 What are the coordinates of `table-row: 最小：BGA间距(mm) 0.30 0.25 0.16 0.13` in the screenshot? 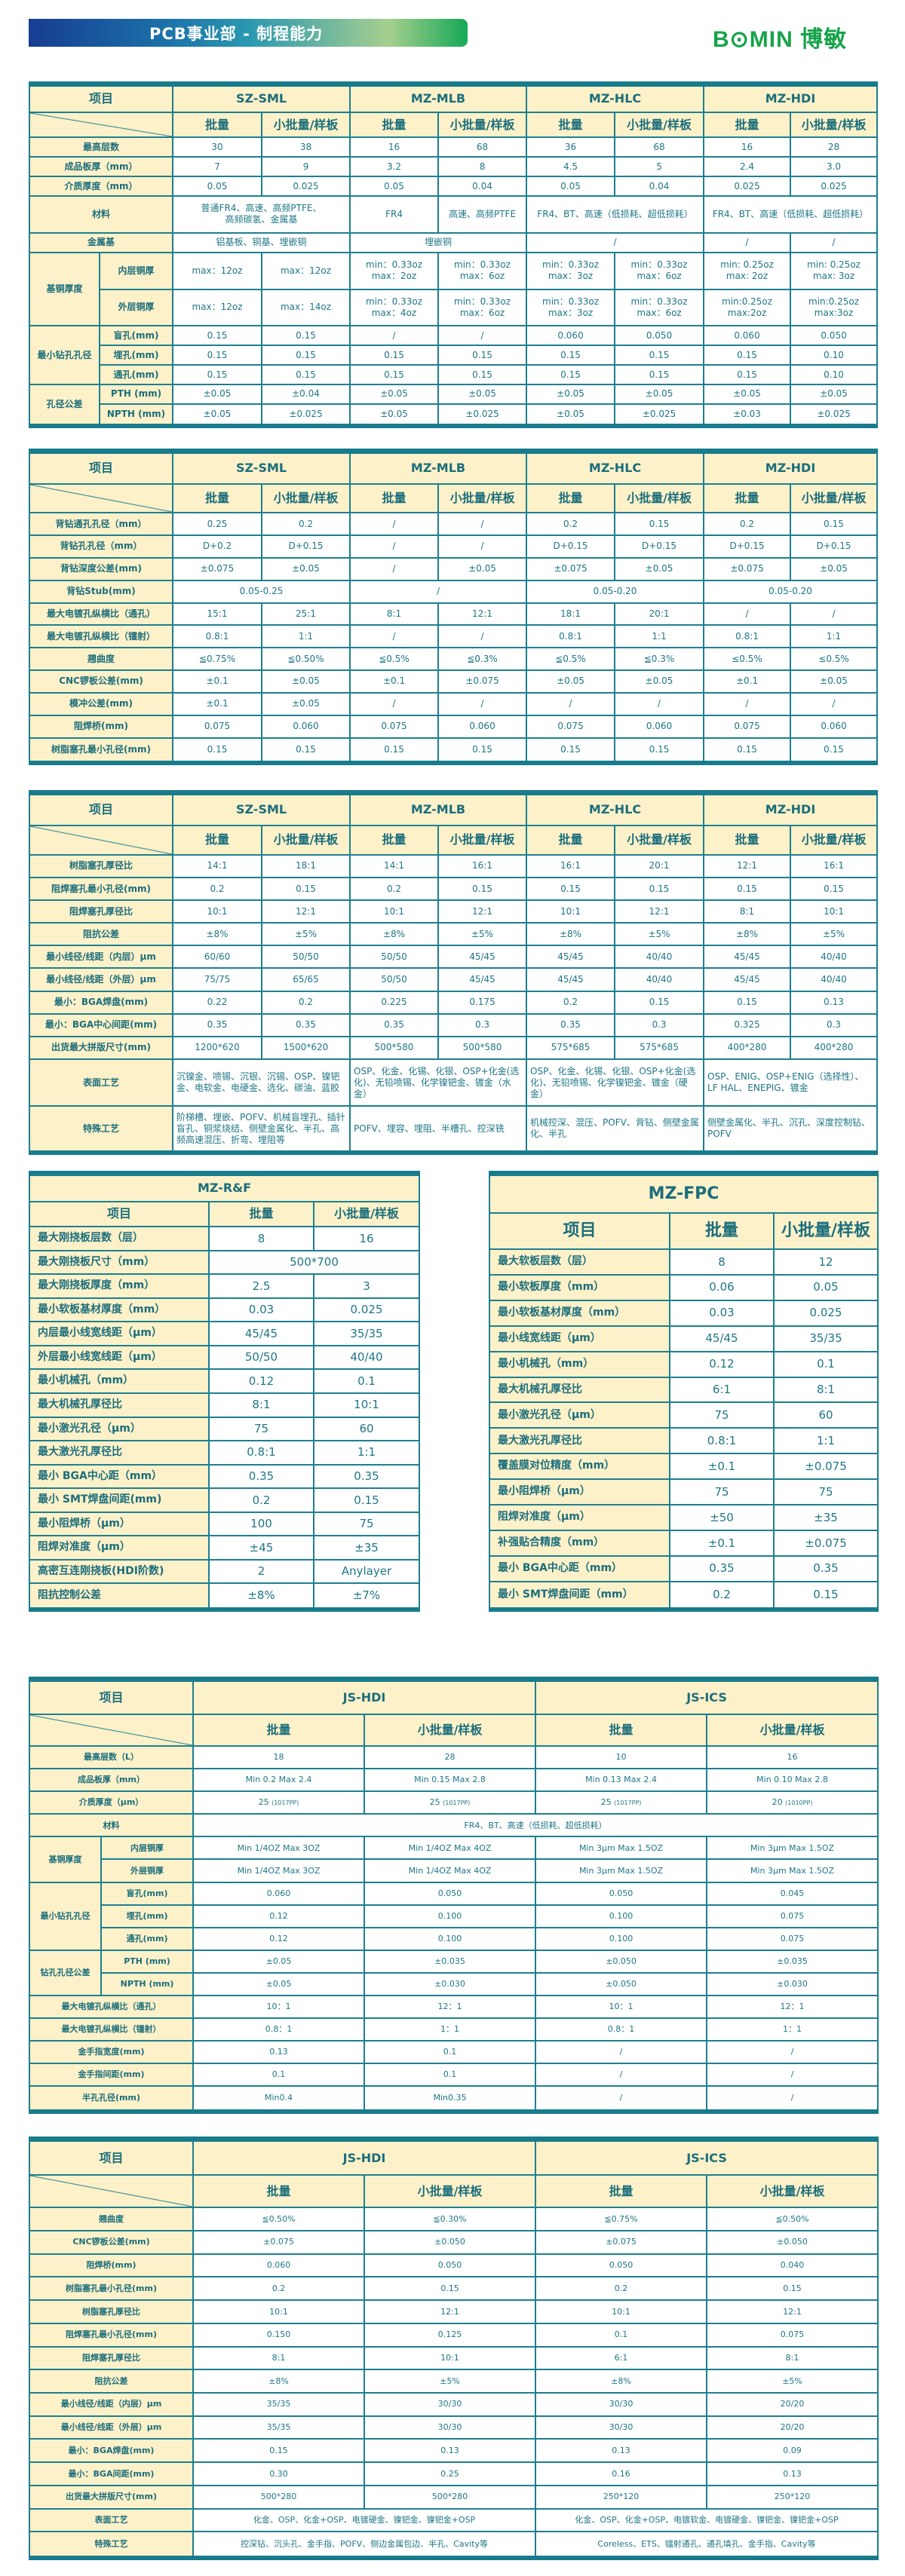 It's located at (453, 2473).